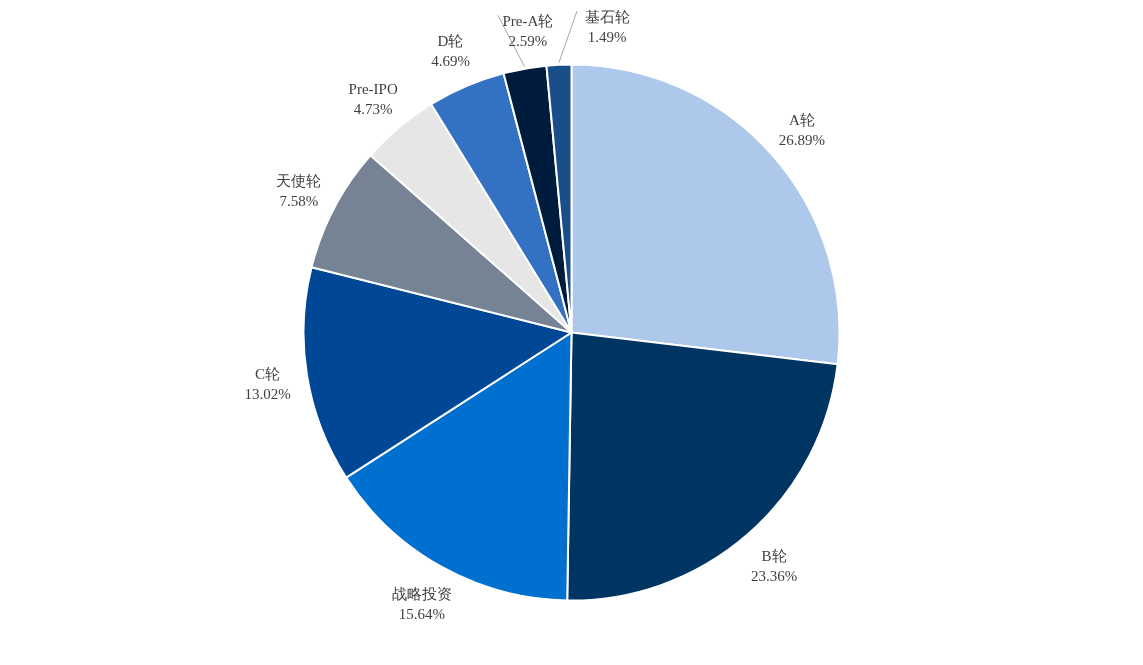 The width and height of the screenshot is (1143, 665). I want to click on data-label: 23.36%, so click(774, 576).